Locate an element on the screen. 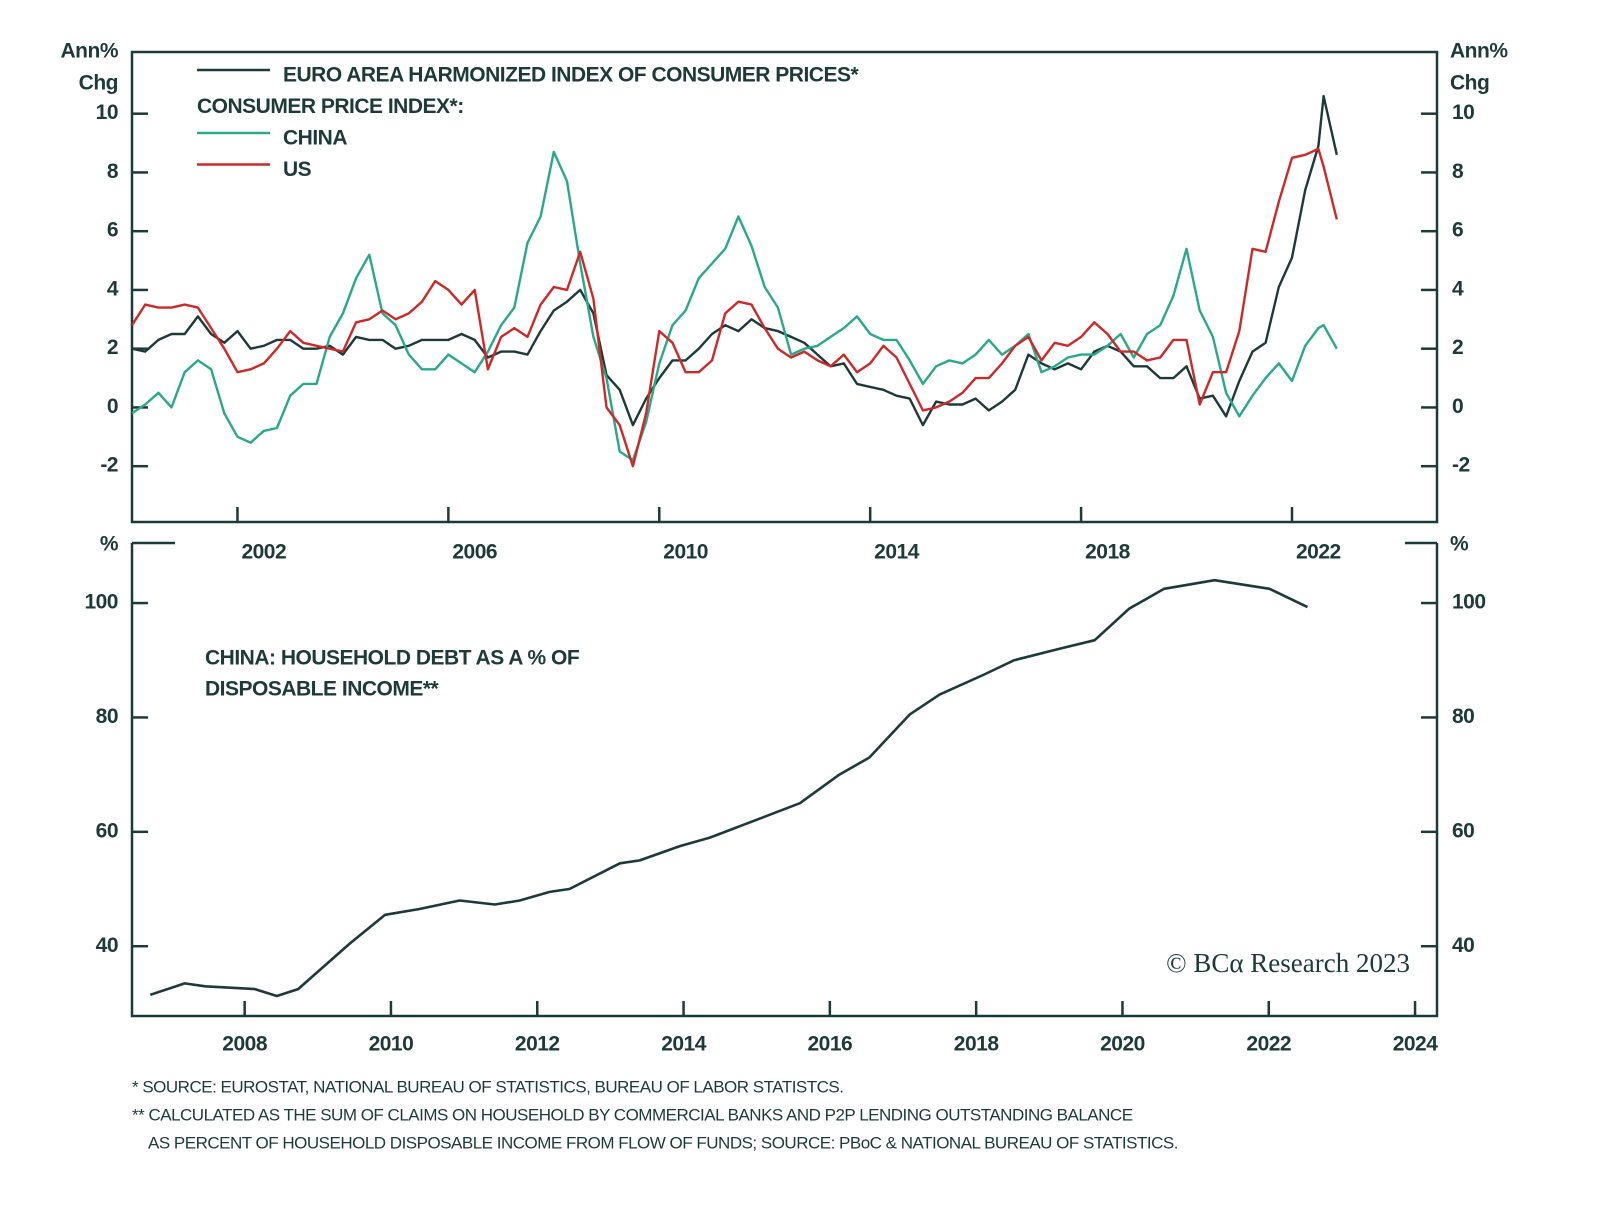 This screenshot has height=1214, width=1600. x-tick-label: 2012 is located at coordinates (537, 1044).